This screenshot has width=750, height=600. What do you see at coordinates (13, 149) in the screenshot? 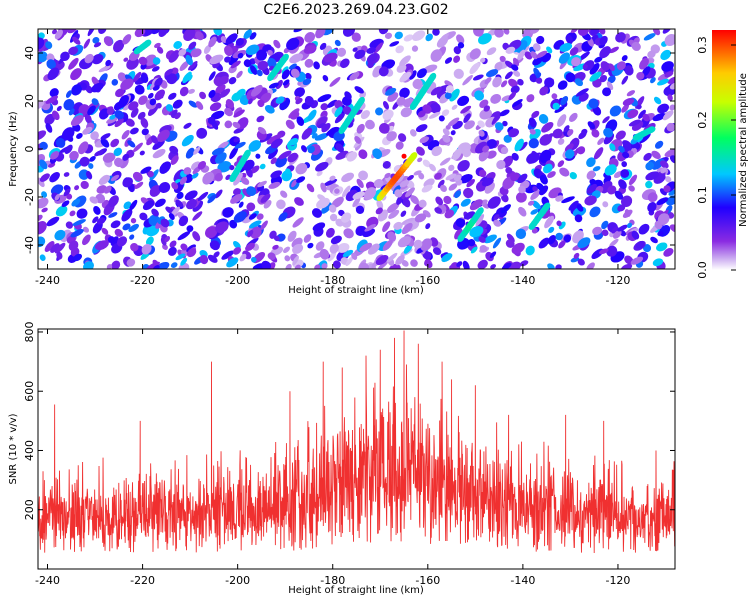
I see `heatmap-y-label: Frequency (Hz)` at bounding box center [13, 149].